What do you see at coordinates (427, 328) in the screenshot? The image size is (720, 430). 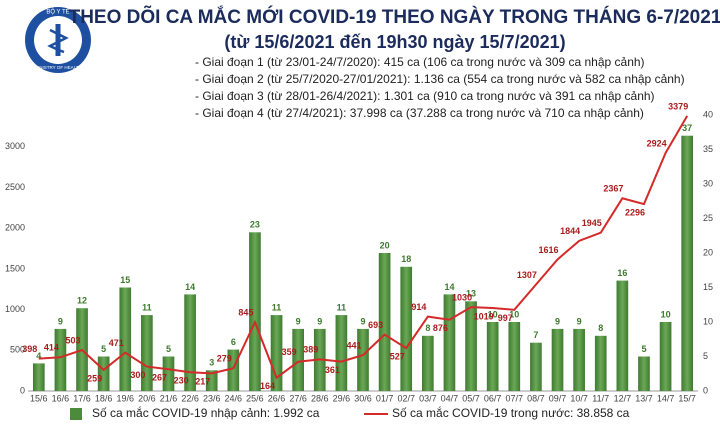 I see `bar-value-label: 8` at bounding box center [427, 328].